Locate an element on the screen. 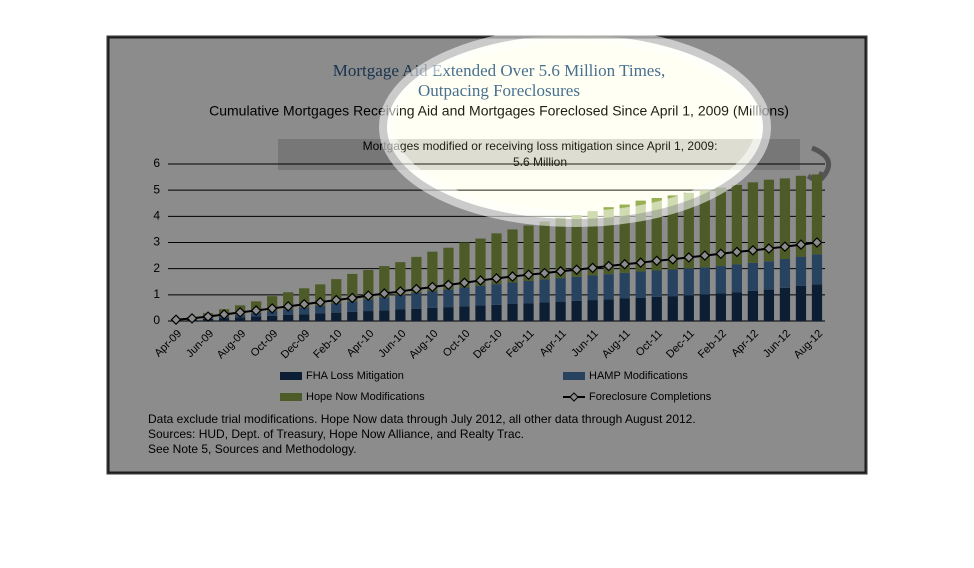 This screenshot has width=974, height=568. y-tick-label: 2 is located at coordinates (156, 268).